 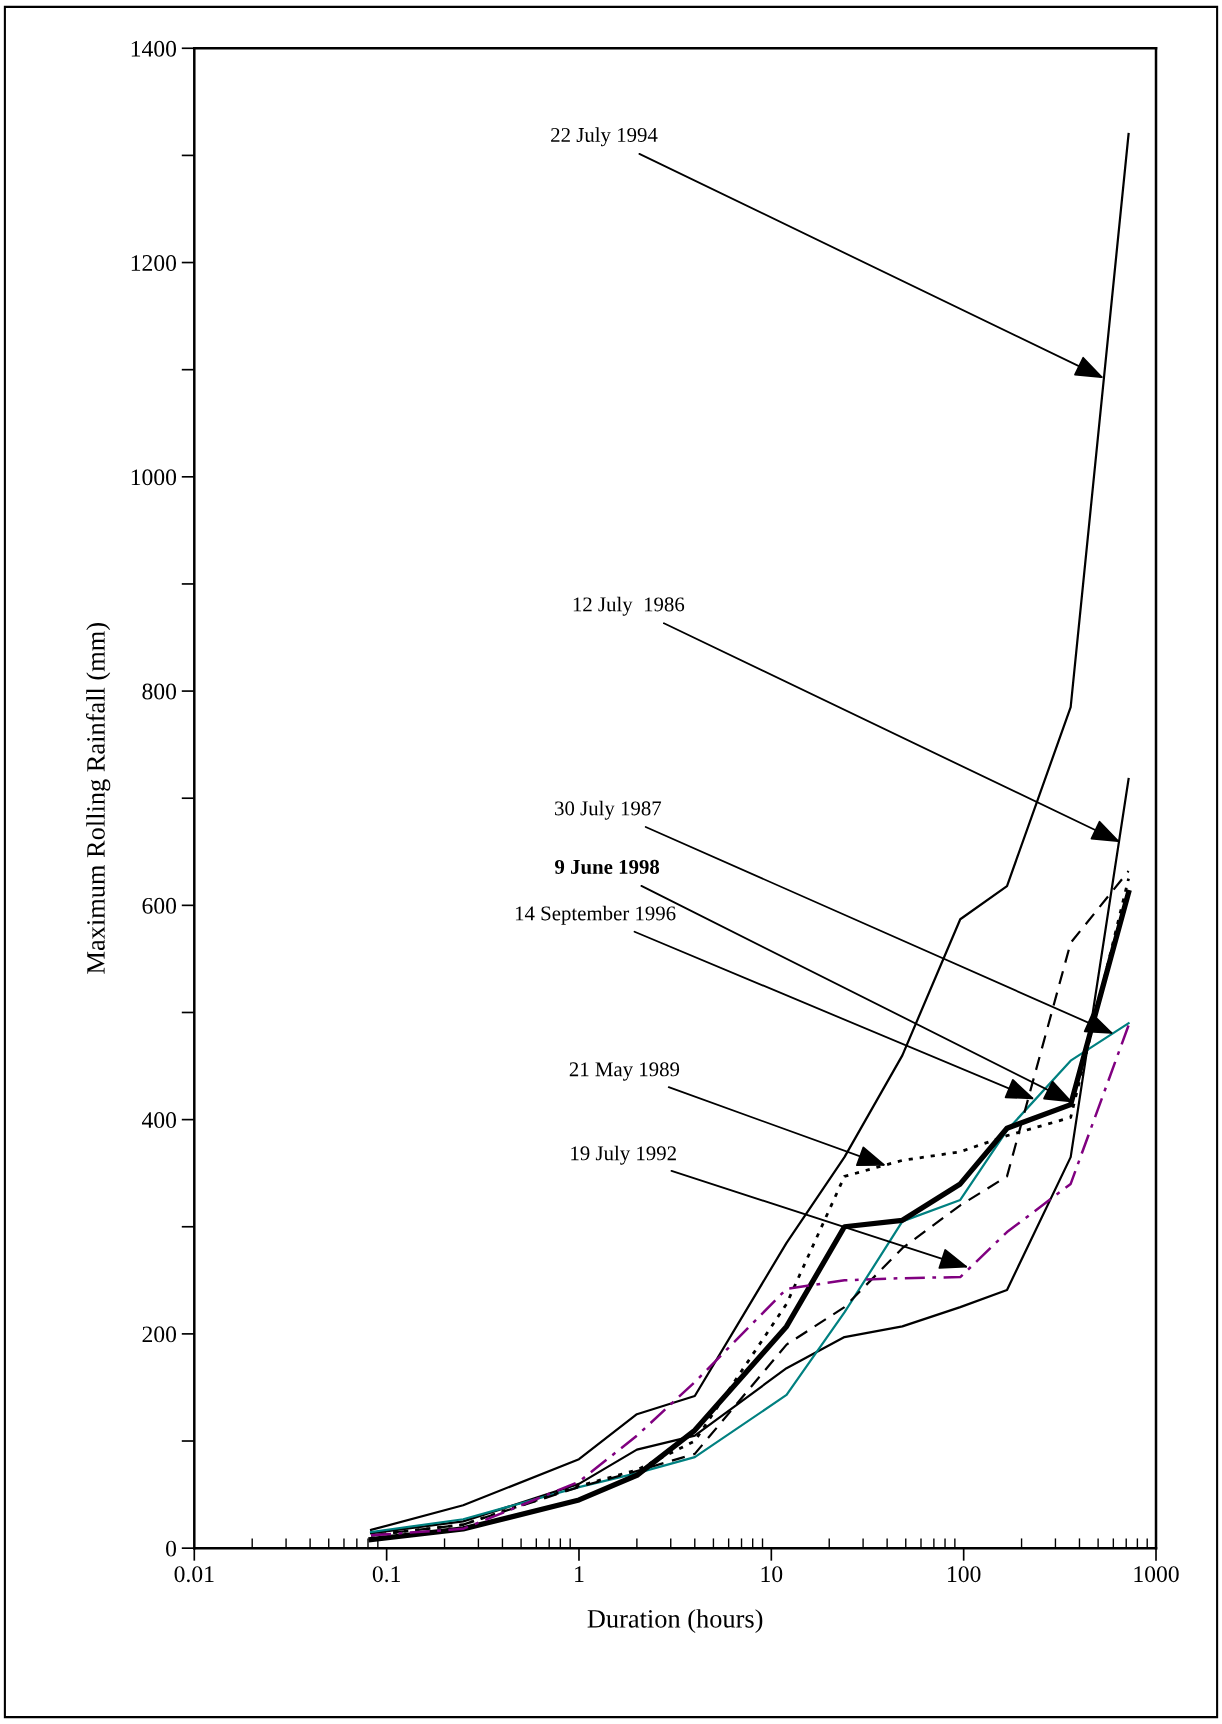 I want to click on x-tick-label: 1000, so click(x=1156, y=1574).